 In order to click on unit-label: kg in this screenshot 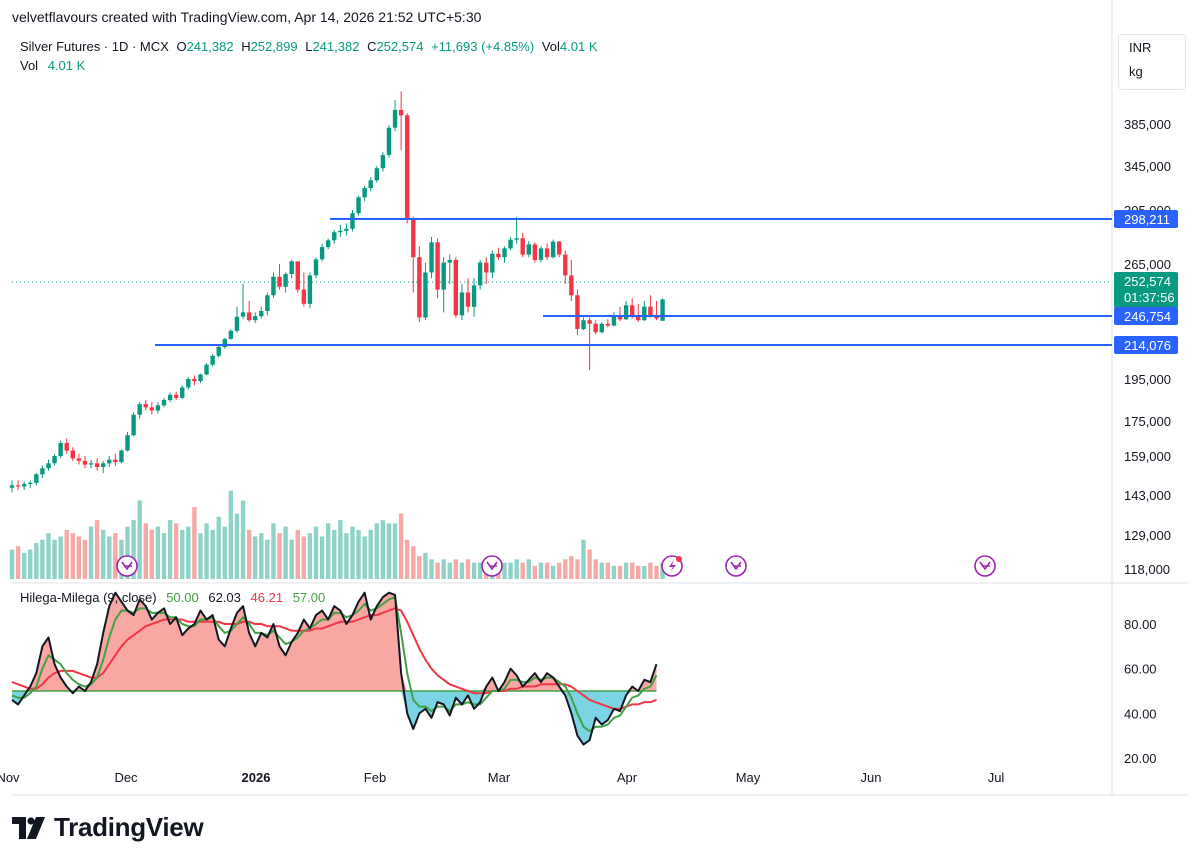, I will do `click(1136, 71)`.